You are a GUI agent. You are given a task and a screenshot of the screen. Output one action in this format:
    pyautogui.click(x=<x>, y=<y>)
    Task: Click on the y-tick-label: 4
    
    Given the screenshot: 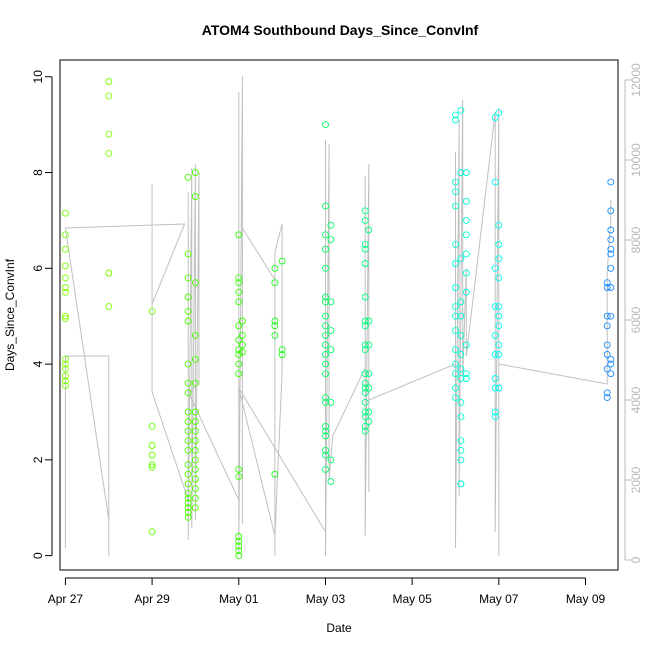 What is the action you would take?
    pyautogui.click(x=38, y=363)
    